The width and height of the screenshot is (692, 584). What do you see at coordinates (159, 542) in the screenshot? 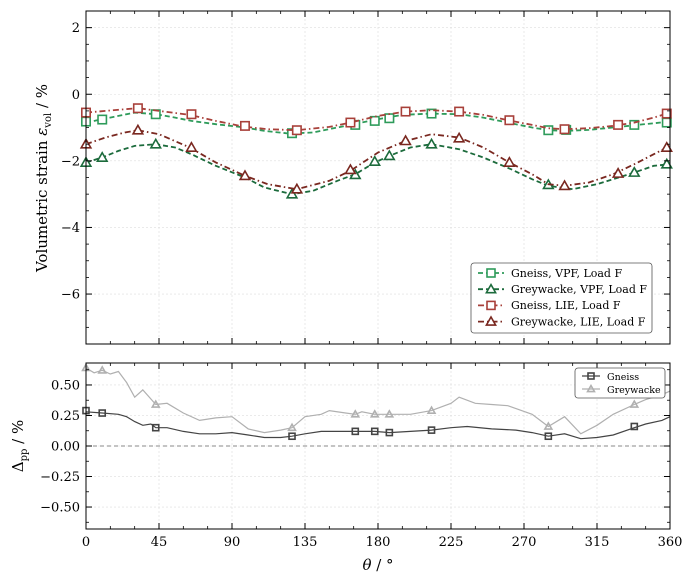
I see `x-tick-label-45: 45` at bounding box center [159, 542].